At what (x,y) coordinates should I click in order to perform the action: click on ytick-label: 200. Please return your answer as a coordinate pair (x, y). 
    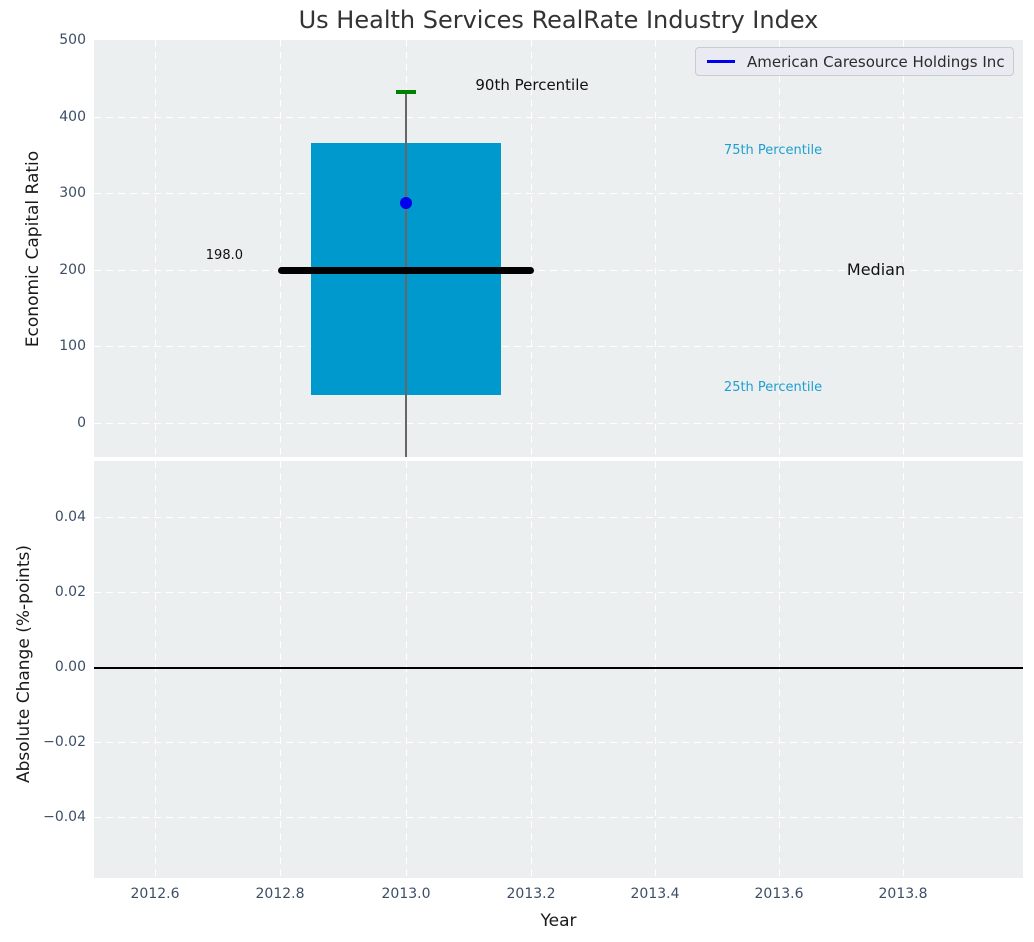
    Looking at the image, I should click on (72, 270).